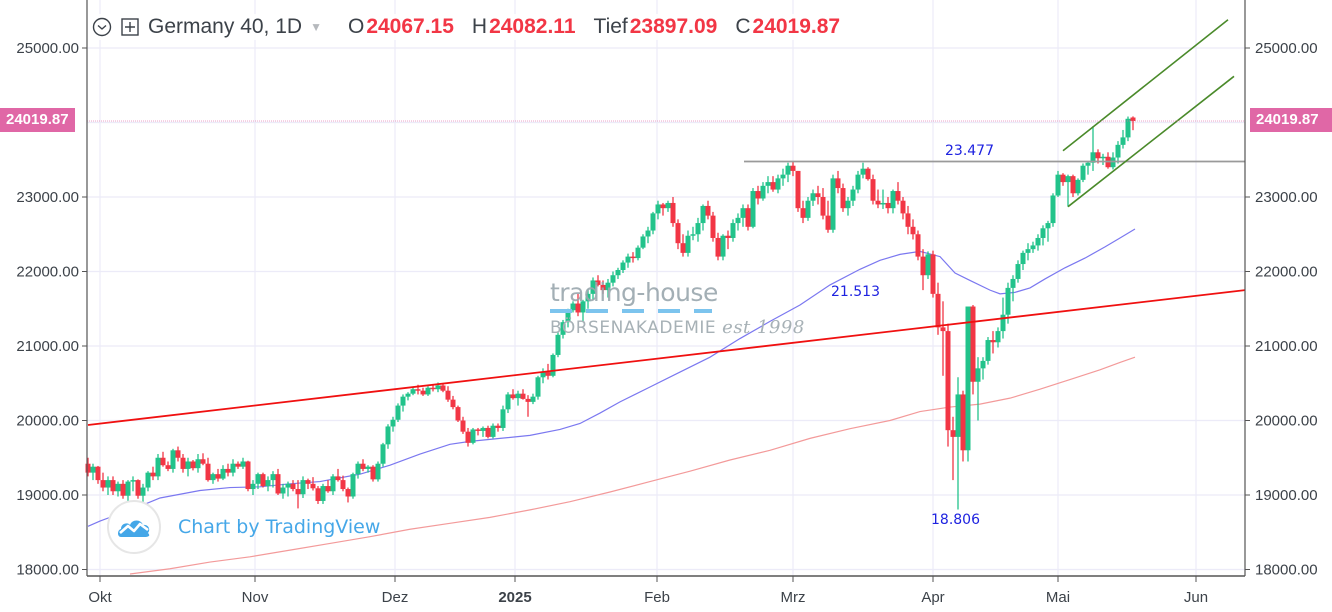 The image size is (1332, 612). Describe the element at coordinates (279, 527) in the screenshot. I see `tradingview-link: Chart by TradingView` at that location.